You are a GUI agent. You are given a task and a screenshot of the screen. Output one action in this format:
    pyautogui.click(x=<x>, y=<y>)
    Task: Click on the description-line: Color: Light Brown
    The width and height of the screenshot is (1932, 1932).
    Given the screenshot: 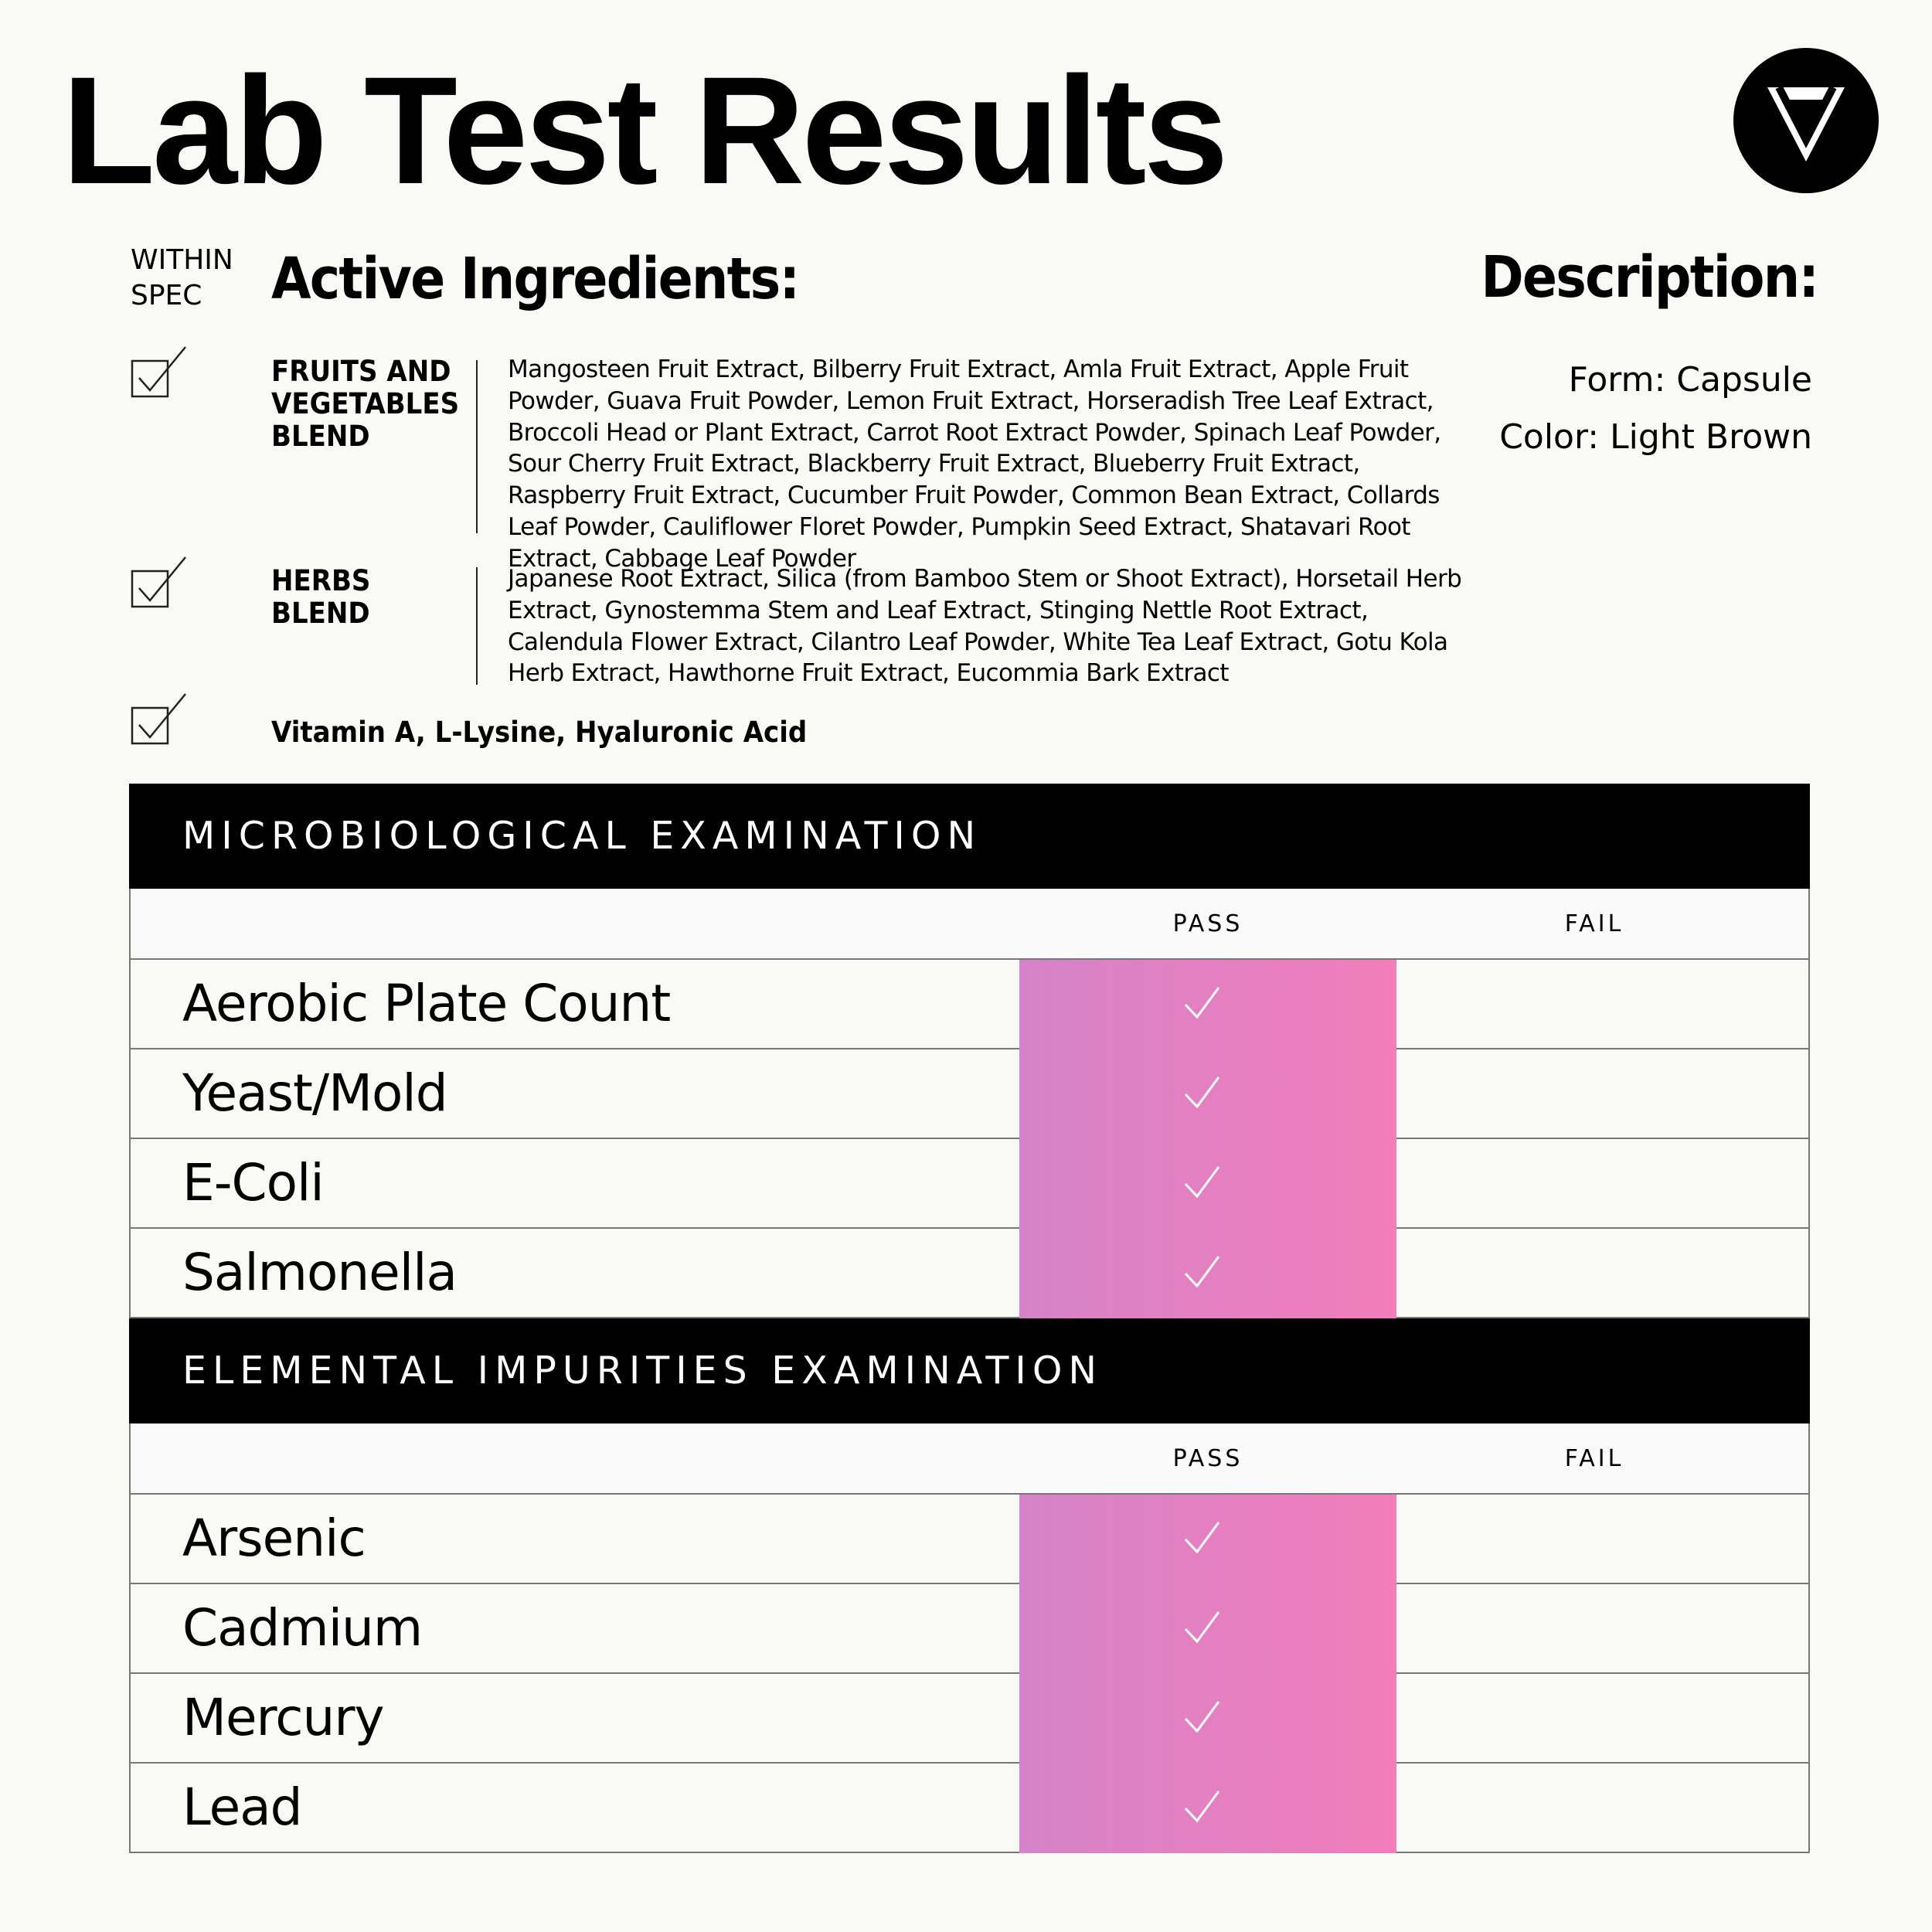 What is the action you would take?
    pyautogui.click(x=1656, y=437)
    